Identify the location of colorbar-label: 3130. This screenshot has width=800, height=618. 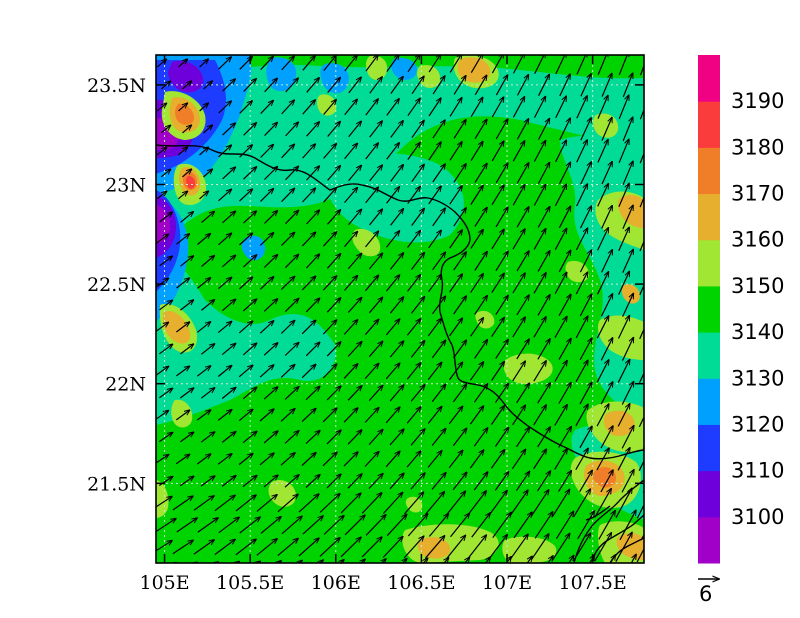
(757, 378).